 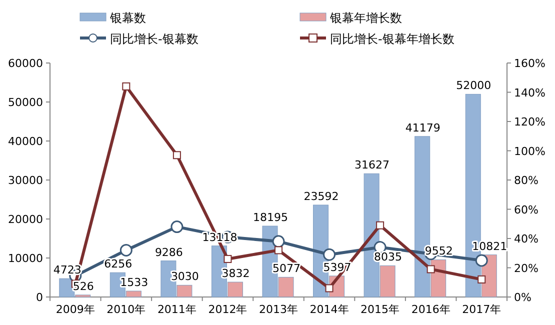 What do you see at coordinates (270, 217) in the screenshot?
I see `data-label: 18195` at bounding box center [270, 217].